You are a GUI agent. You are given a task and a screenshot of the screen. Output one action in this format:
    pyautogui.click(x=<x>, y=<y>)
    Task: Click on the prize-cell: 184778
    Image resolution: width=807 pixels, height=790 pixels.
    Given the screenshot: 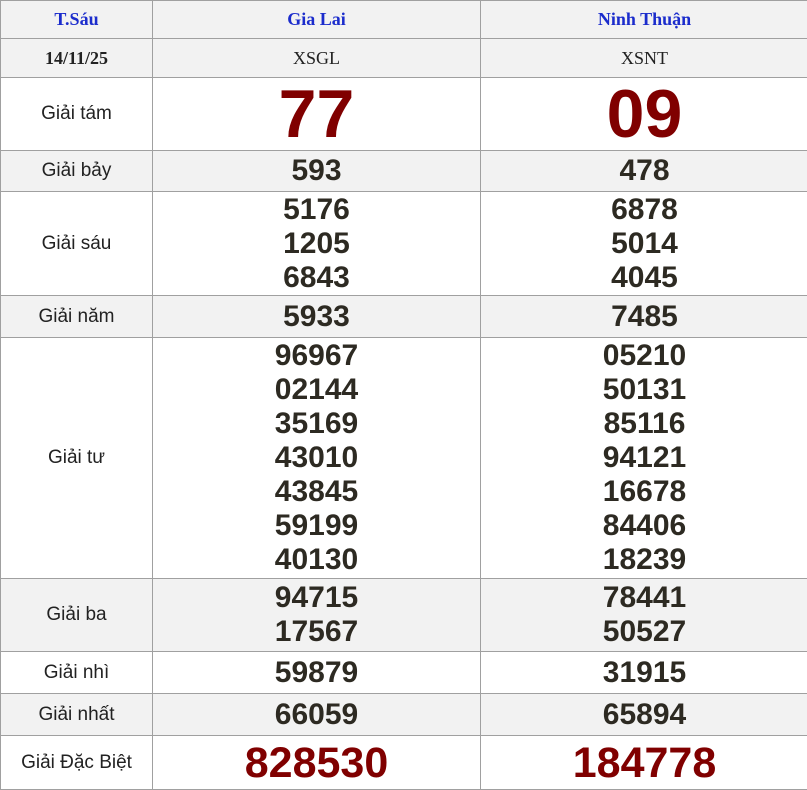 What is the action you would take?
    pyautogui.click(x=644, y=763)
    